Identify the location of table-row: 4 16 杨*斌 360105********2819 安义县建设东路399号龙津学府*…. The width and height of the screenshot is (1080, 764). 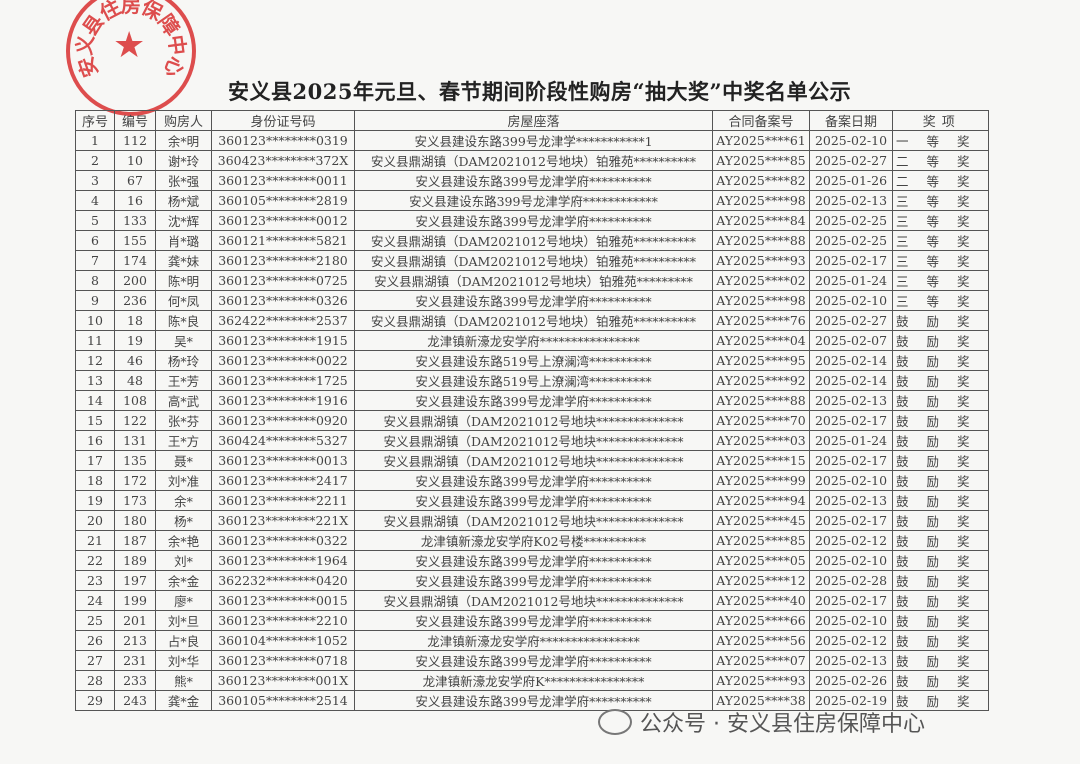
(532, 200).